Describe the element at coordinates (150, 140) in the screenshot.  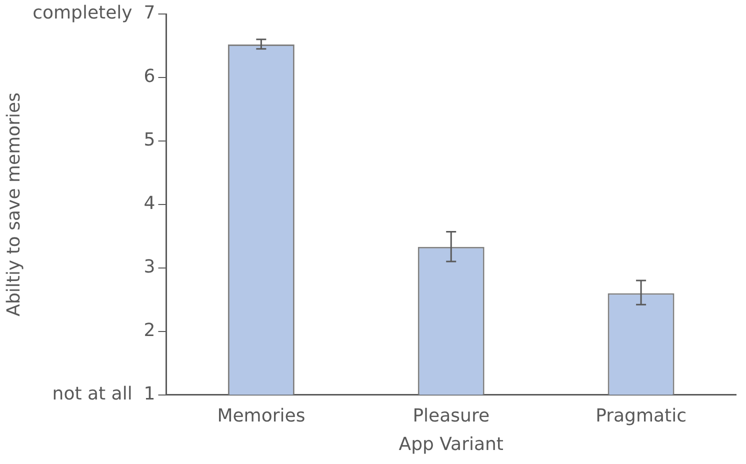
I see `y-tick-label: 5` at that location.